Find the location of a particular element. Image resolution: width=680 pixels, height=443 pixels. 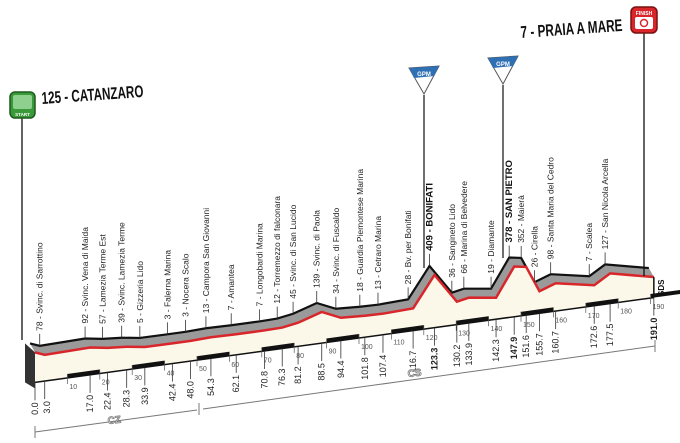

km-label: 88.5 is located at coordinates (322, 372).